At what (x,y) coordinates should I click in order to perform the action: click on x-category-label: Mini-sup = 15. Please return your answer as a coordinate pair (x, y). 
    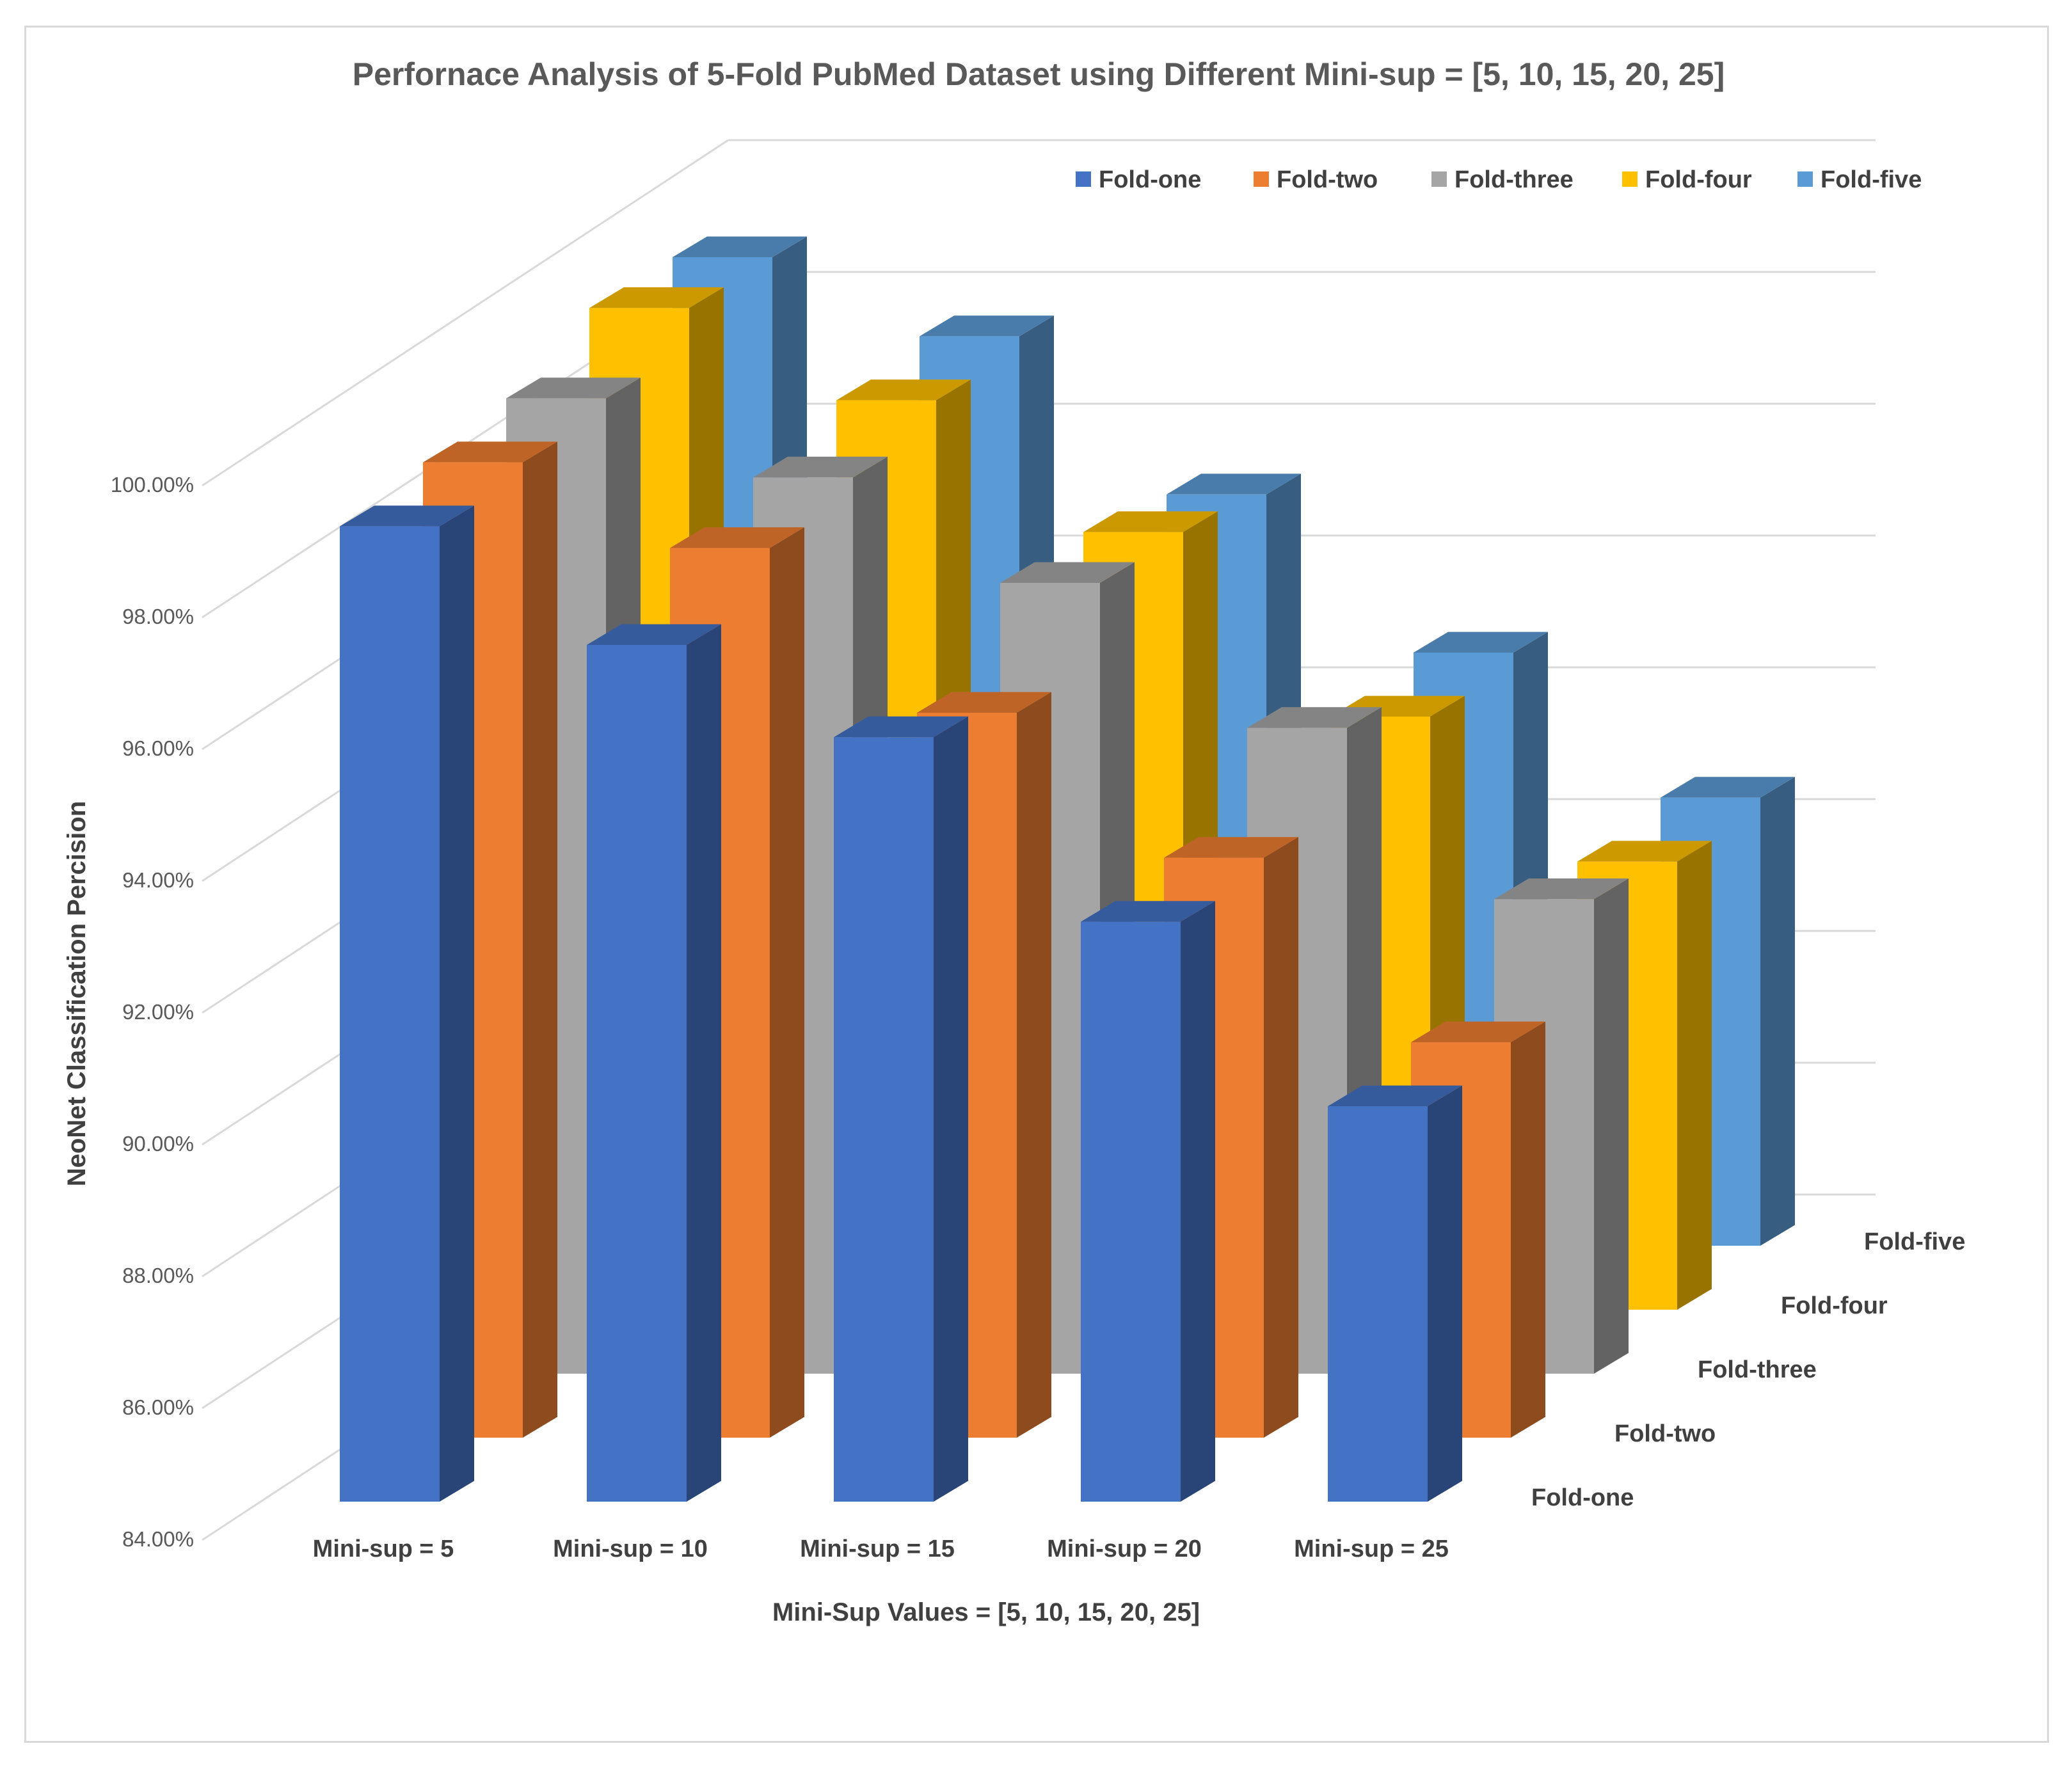
    Looking at the image, I should click on (878, 1549).